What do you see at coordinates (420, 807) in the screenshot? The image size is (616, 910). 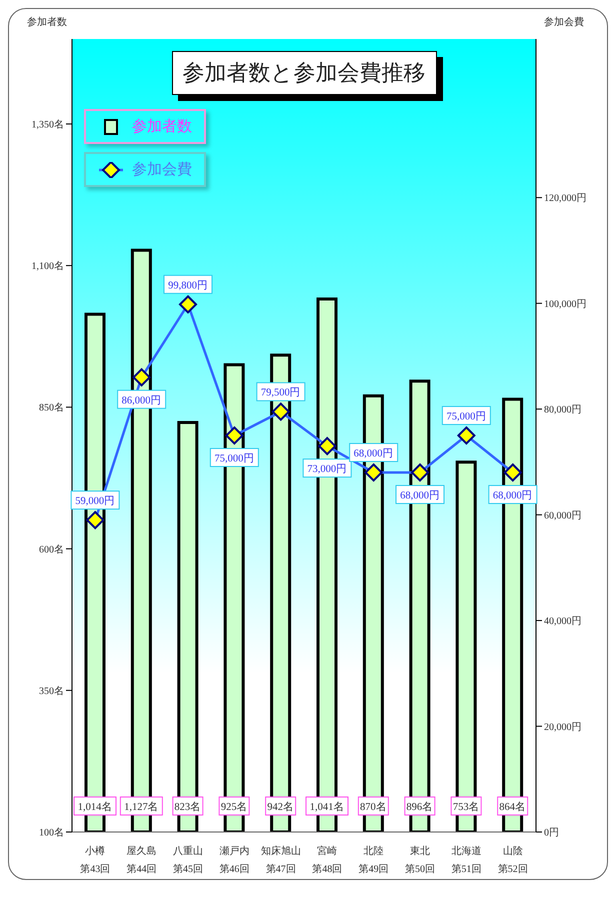 I see `data-label: 896名` at bounding box center [420, 807].